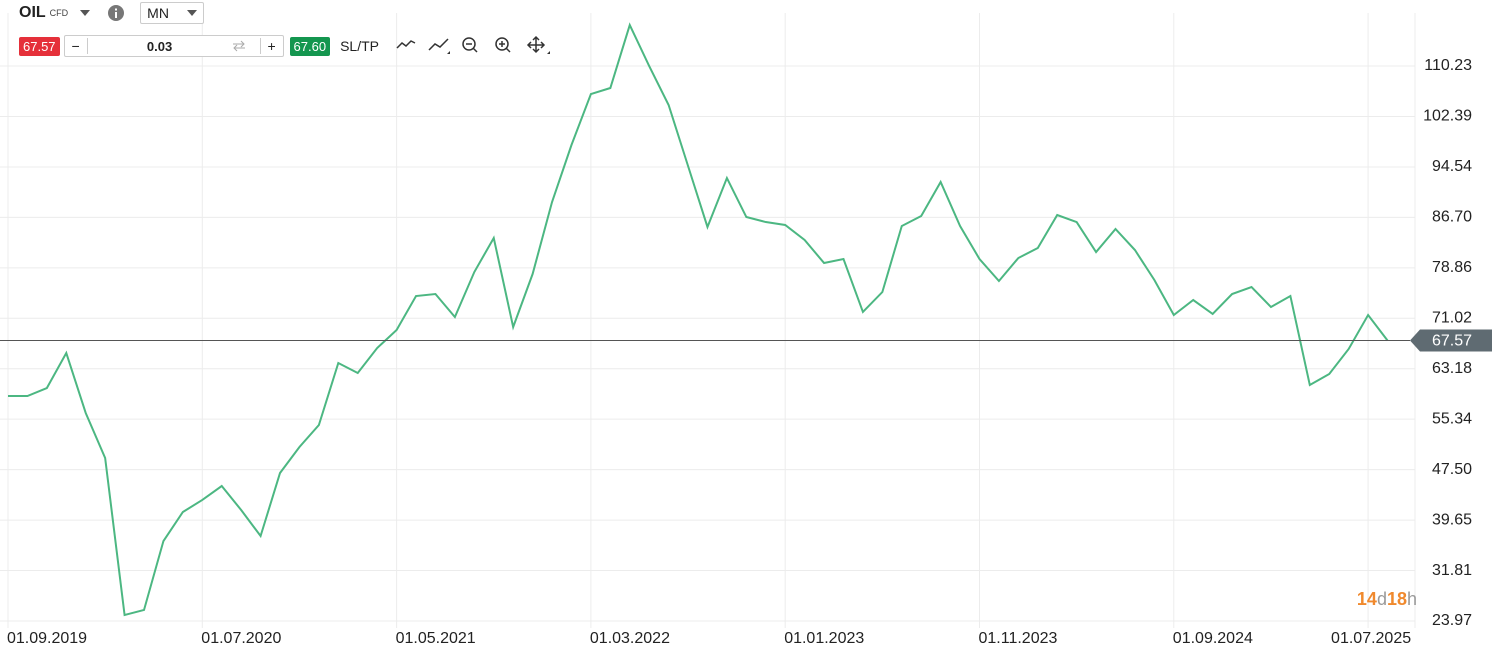 This screenshot has height=657, width=1492. I want to click on timeframe-select: MN, so click(172, 13).